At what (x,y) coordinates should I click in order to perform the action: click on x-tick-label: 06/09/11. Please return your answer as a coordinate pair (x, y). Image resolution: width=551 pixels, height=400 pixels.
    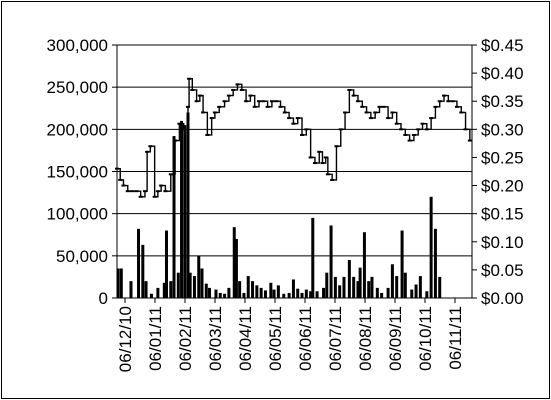
    Looking at the image, I should click on (395, 338).